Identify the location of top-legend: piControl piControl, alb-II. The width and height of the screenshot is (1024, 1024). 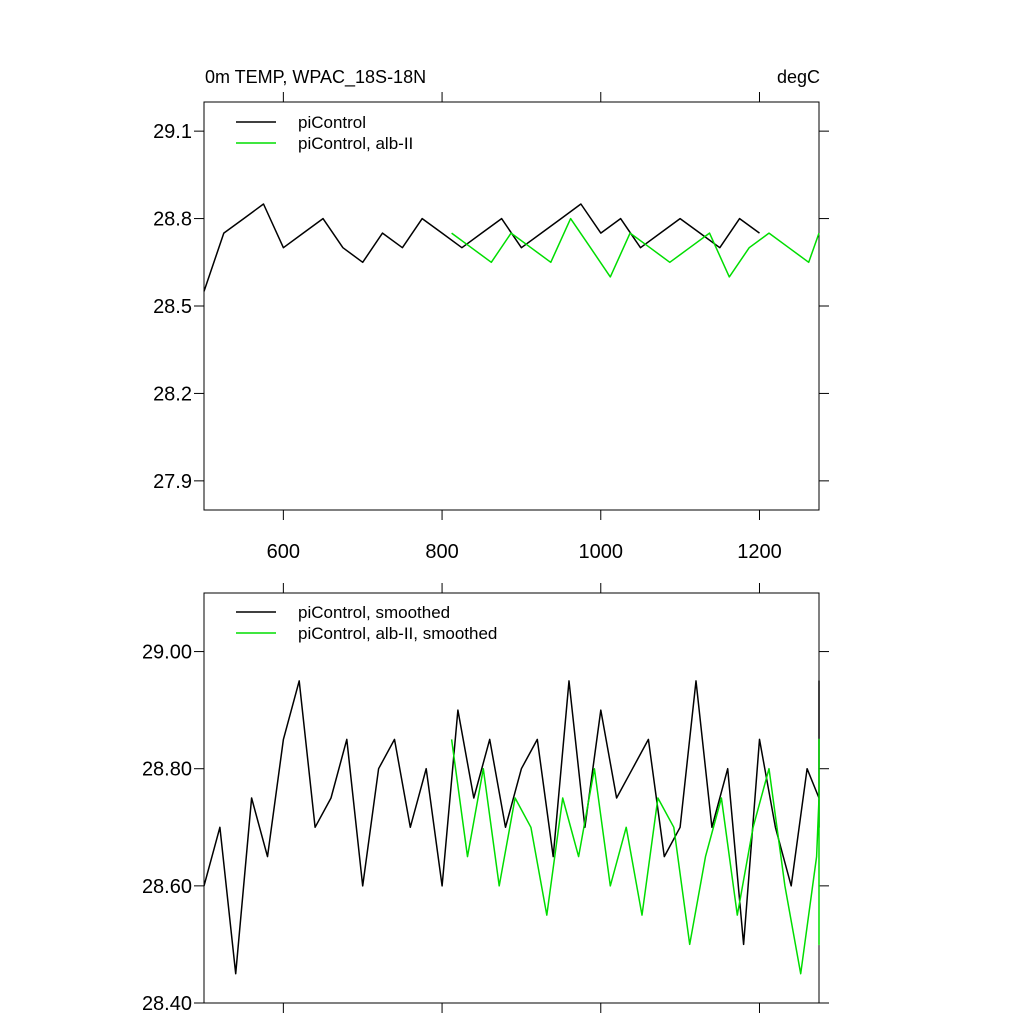
(324, 133).